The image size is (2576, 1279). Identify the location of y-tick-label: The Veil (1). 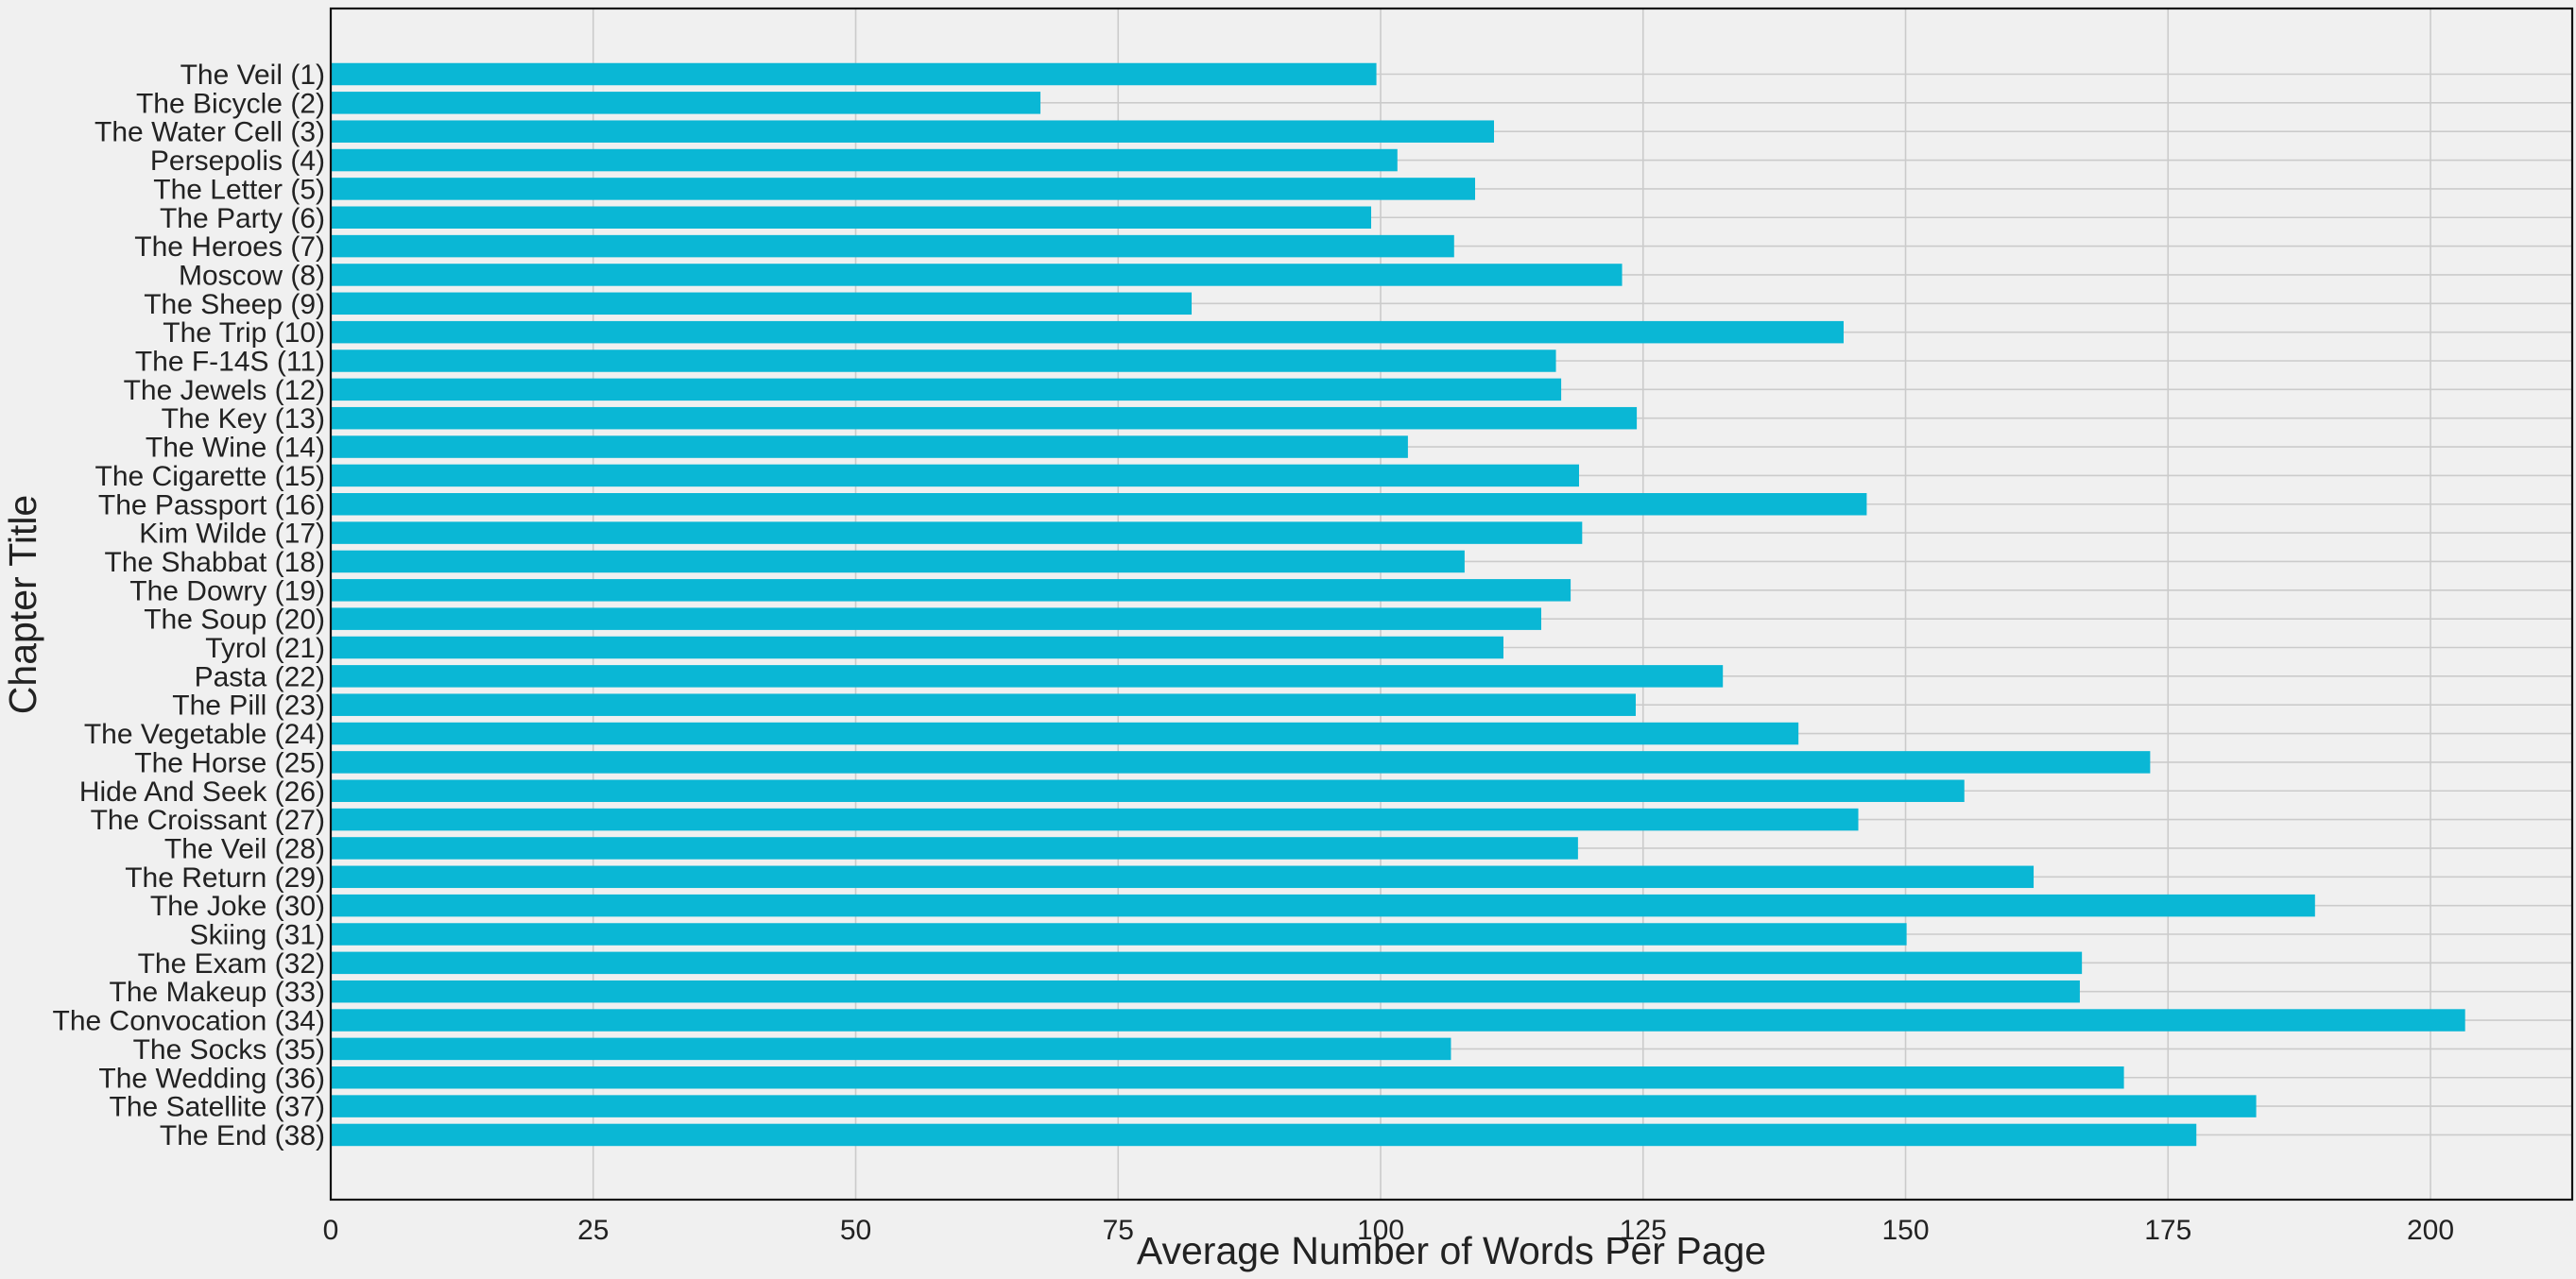
(252, 75).